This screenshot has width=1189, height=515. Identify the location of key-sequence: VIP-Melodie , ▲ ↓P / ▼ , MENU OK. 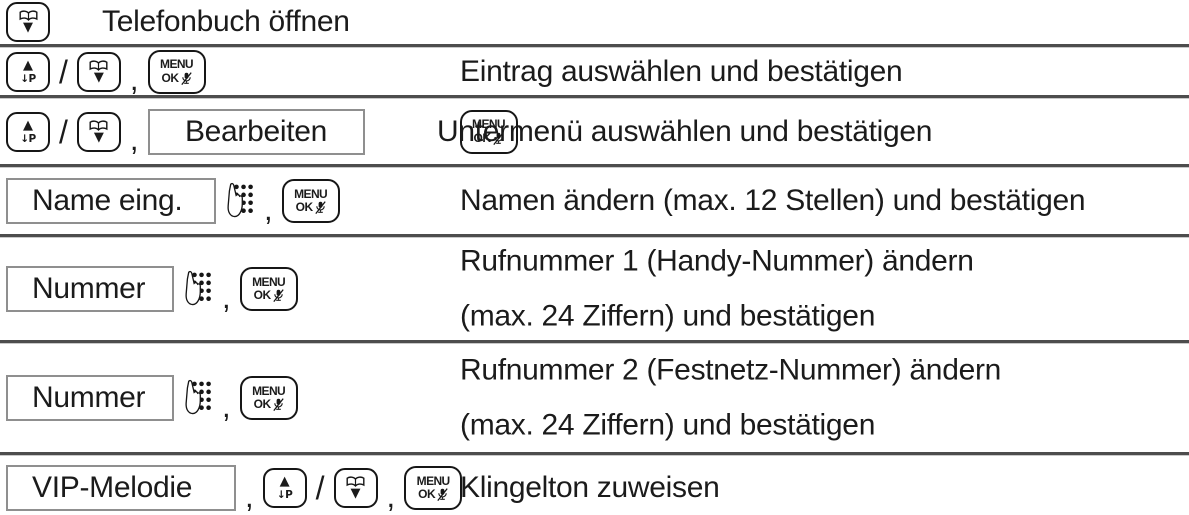
(234, 489).